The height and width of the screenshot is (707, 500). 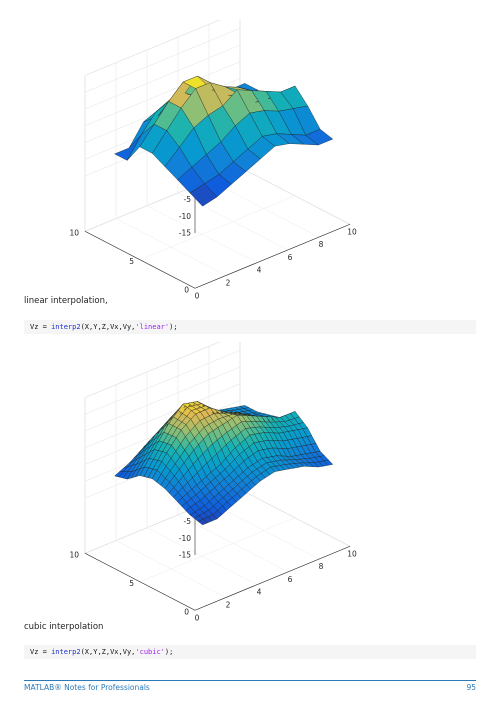 What do you see at coordinates (250, 680) in the screenshot?
I see `footer-divider` at bounding box center [250, 680].